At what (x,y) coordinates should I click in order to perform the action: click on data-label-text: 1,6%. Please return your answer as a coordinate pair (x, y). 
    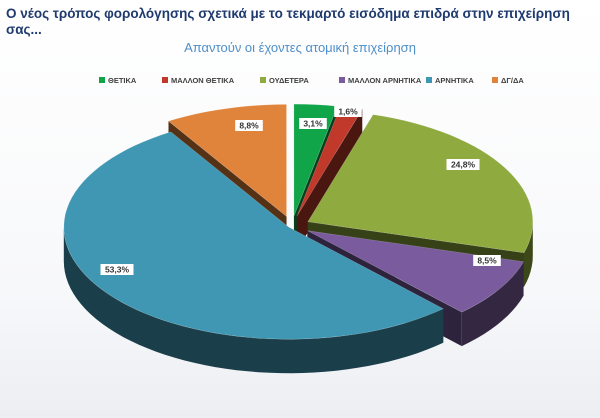
    Looking at the image, I should click on (348, 112).